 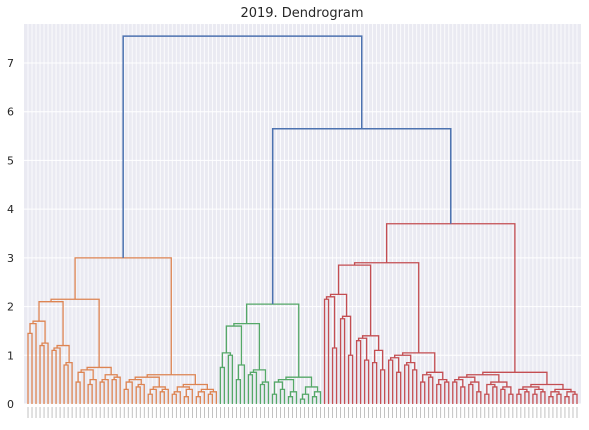 What do you see at coordinates (10, 234) in the screenshot?
I see `y-axis-ticks: 0 1 2 3 4 5 6 7` at bounding box center [10, 234].